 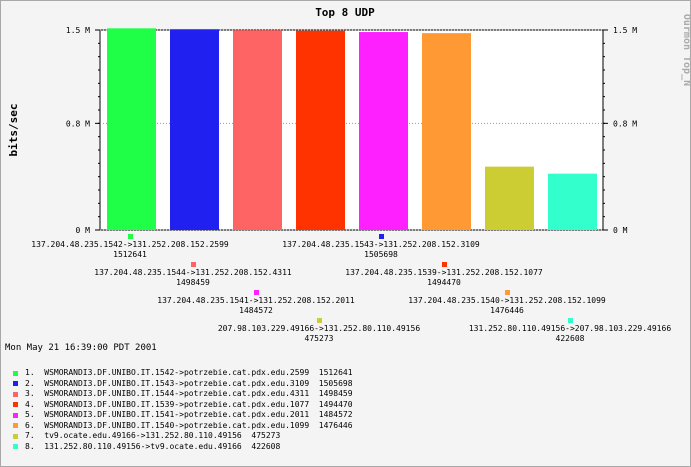 What do you see at coordinates (130, 254) in the screenshot?
I see `flow-value: 1512641` at bounding box center [130, 254].